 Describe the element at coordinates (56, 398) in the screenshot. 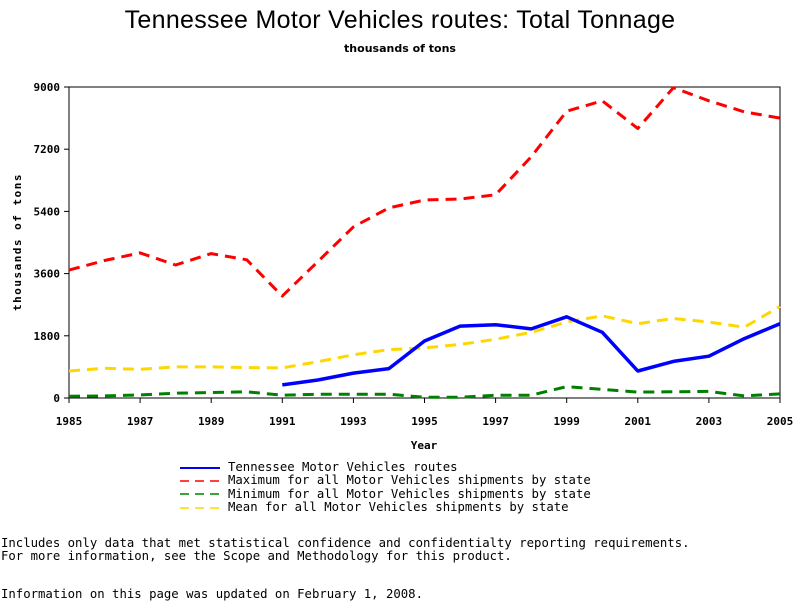

I see `y-tick-label: 0` at that location.